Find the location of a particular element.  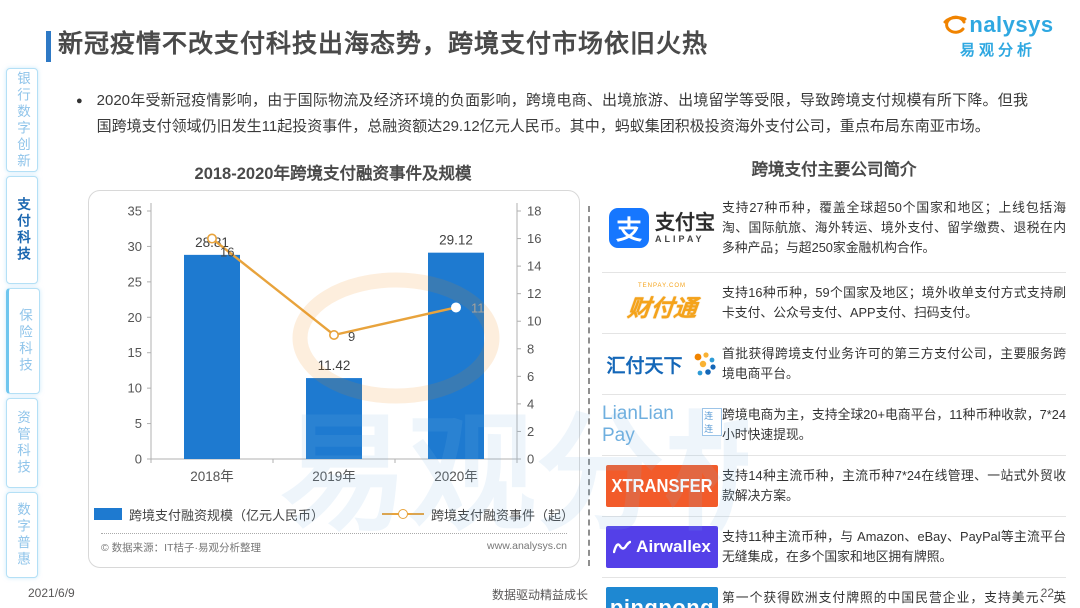

airwallex-logo: Airwallex is located at coordinates (662, 547).